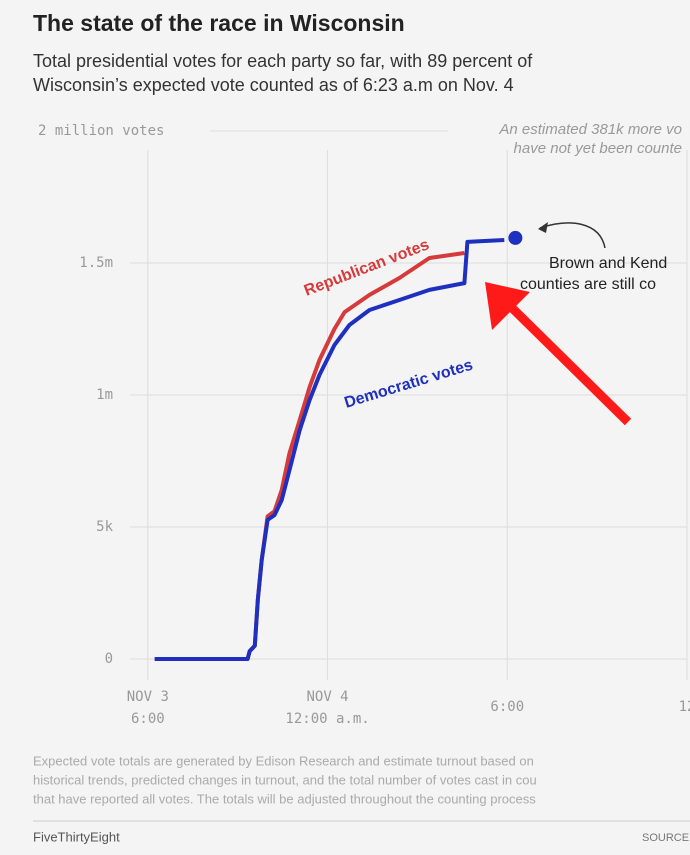 This screenshot has height=855, width=690. What do you see at coordinates (76, 836) in the screenshot?
I see `brand: FiveThirtyEight` at bounding box center [76, 836].